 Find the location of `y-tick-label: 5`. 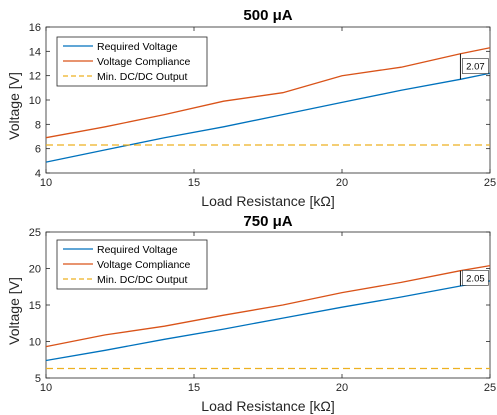

y-tick-label: 5 is located at coordinates (38, 379).